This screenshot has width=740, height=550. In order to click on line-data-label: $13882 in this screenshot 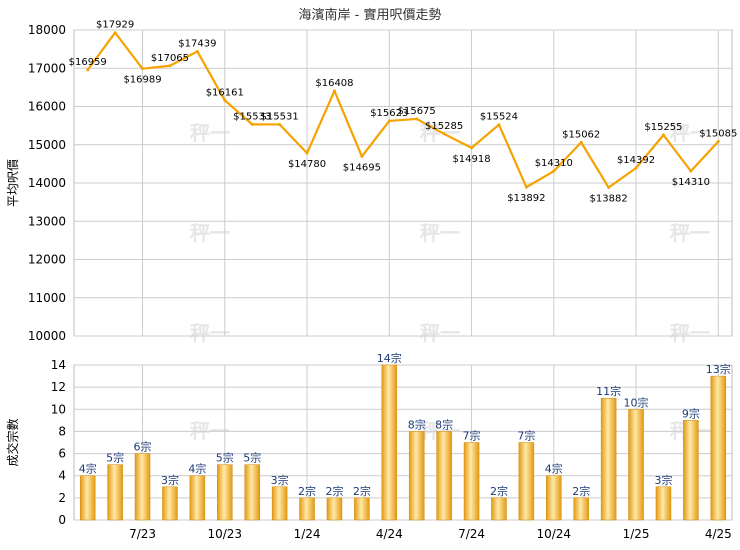, I will do `click(609, 199)`.